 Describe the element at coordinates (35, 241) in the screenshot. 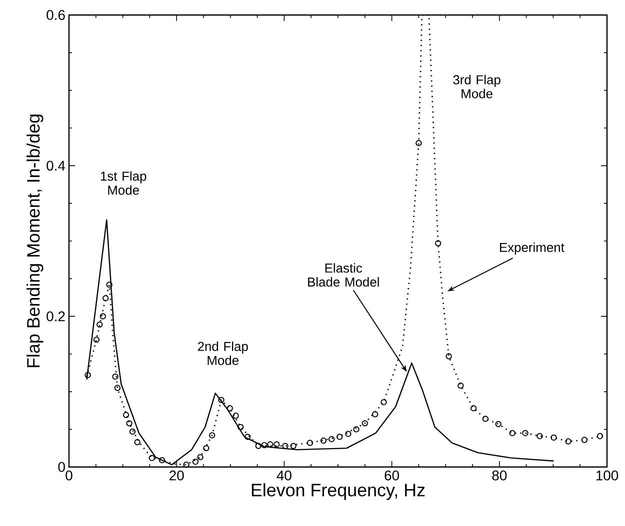

I see `y-axis-title: Flap Bending Moment, In-lb/deg` at that location.